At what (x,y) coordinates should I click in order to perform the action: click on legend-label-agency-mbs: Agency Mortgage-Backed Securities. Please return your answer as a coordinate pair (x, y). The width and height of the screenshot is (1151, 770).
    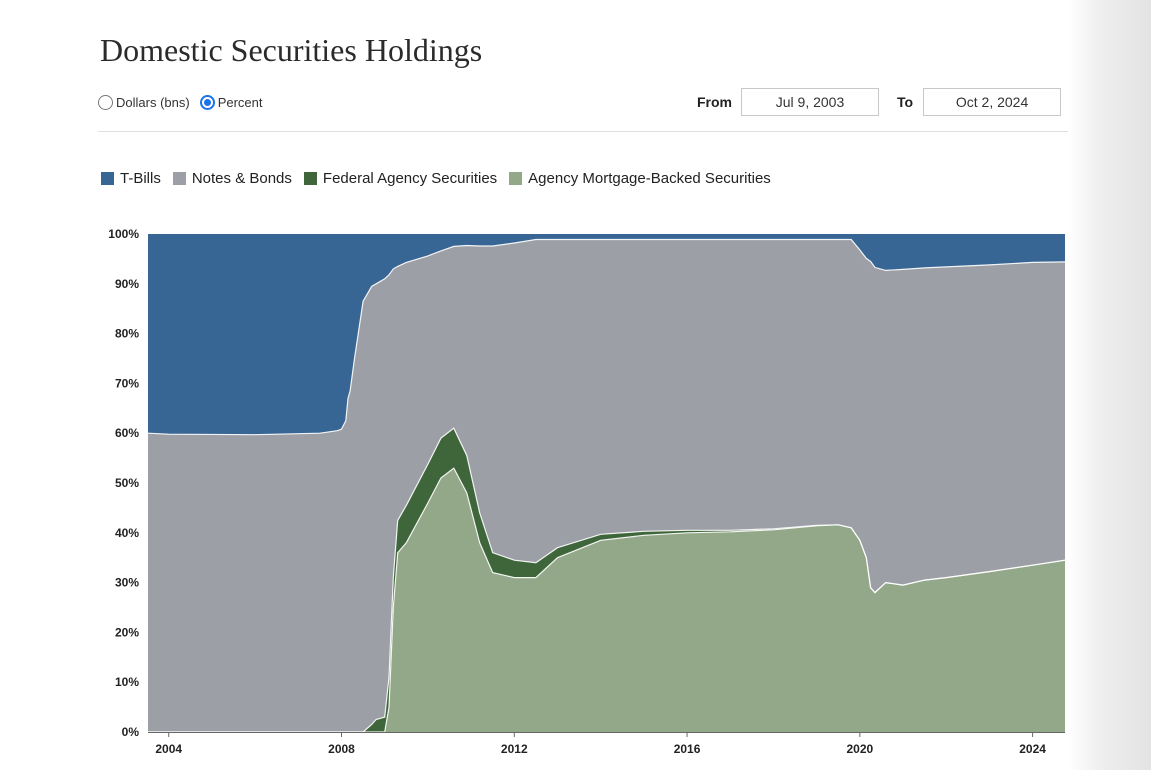
    Looking at the image, I should click on (649, 178).